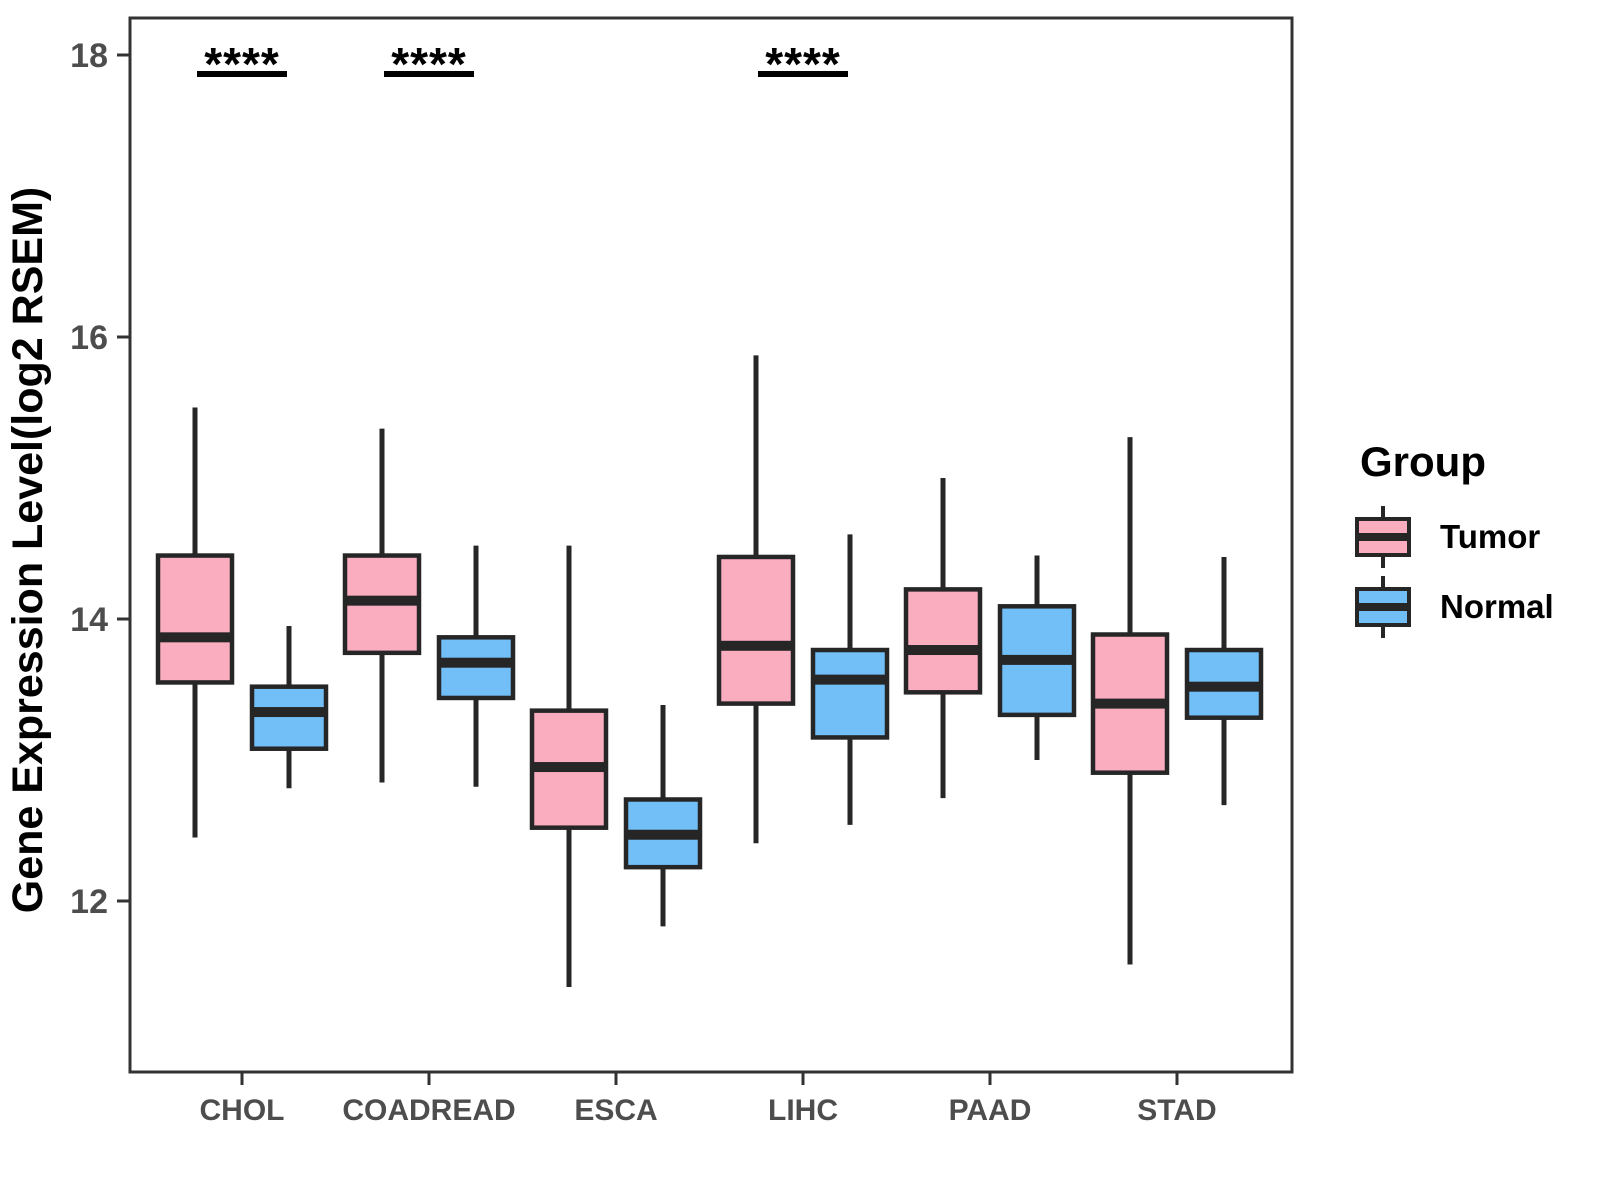 This screenshot has height=1200, width=1600. Describe the element at coordinates (89, 56) in the screenshot. I see `y-tick-label: 18` at that location.